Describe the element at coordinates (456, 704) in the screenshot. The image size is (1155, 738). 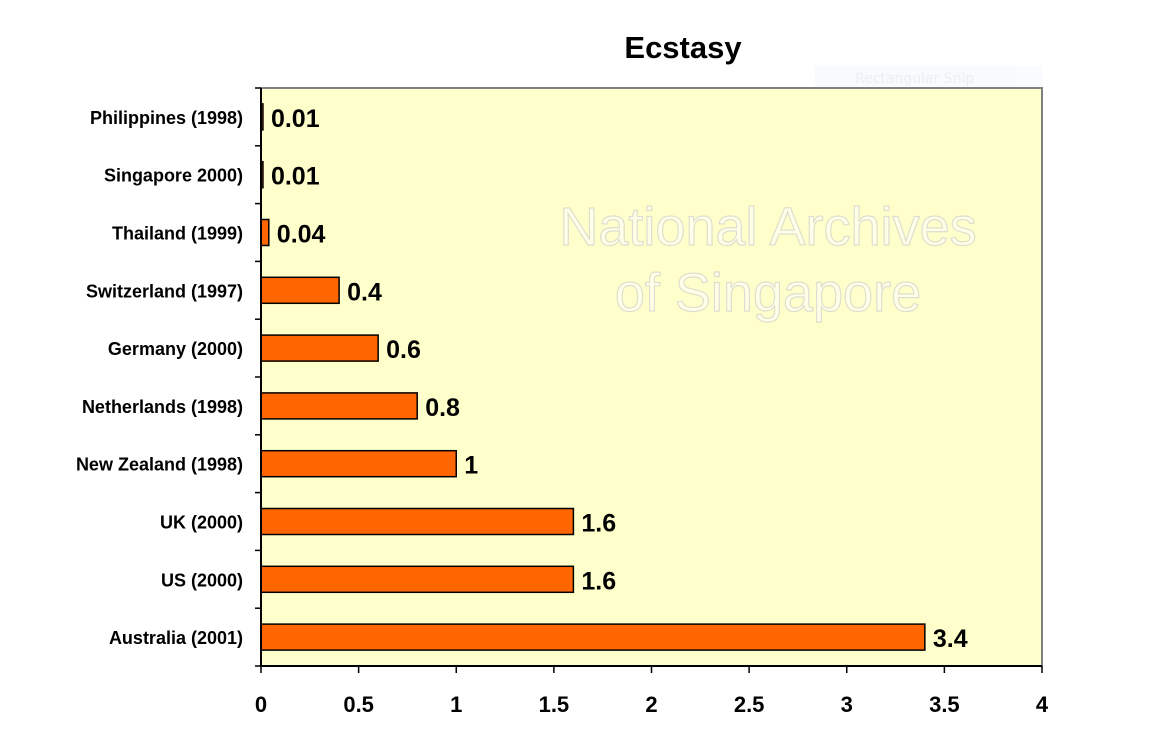
I see `x-tick-label: 1` at that location.